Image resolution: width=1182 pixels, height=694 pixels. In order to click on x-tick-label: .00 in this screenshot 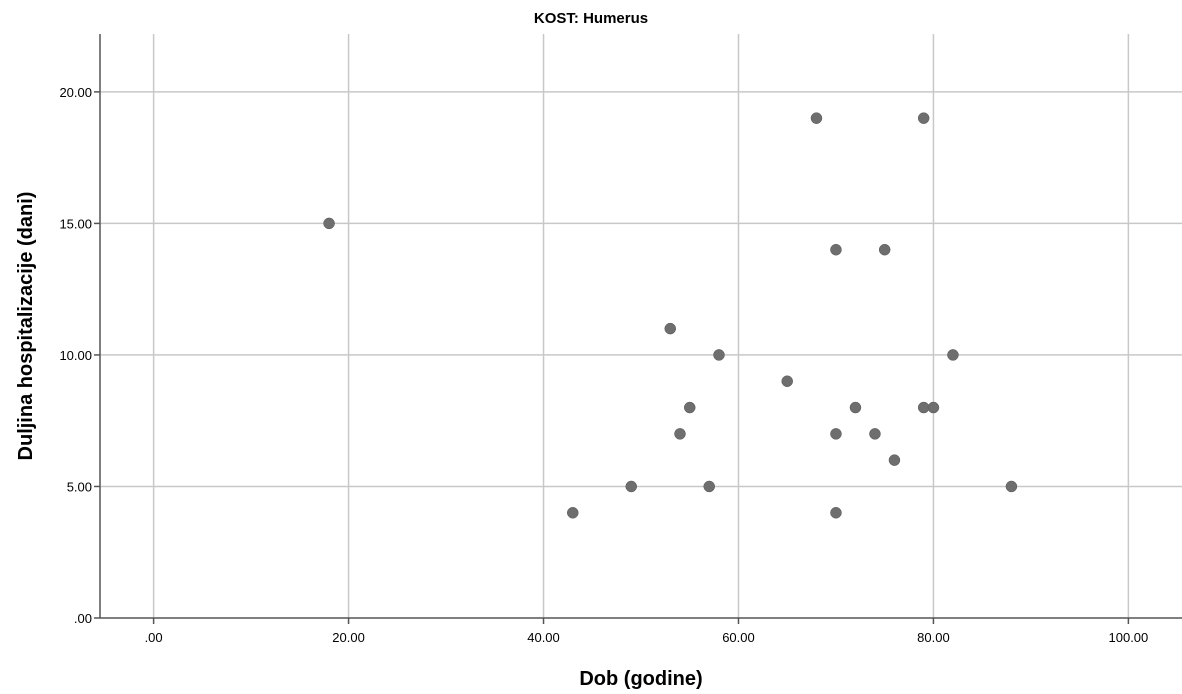, I will do `click(154, 637)`.